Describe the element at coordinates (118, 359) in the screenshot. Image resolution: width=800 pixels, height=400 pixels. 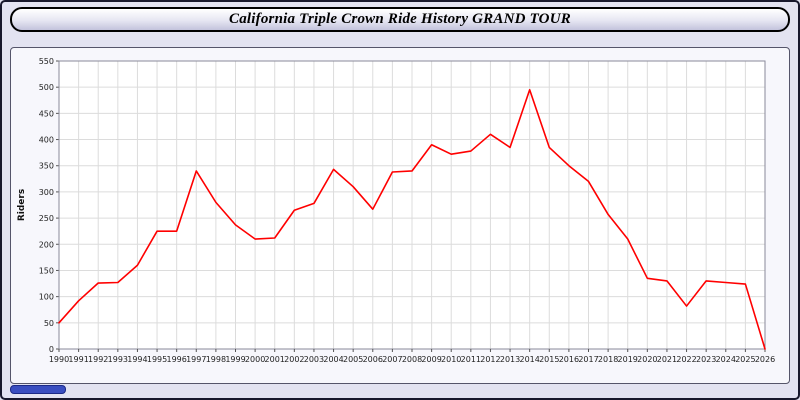
I see `svg-text: 1993` at that location.